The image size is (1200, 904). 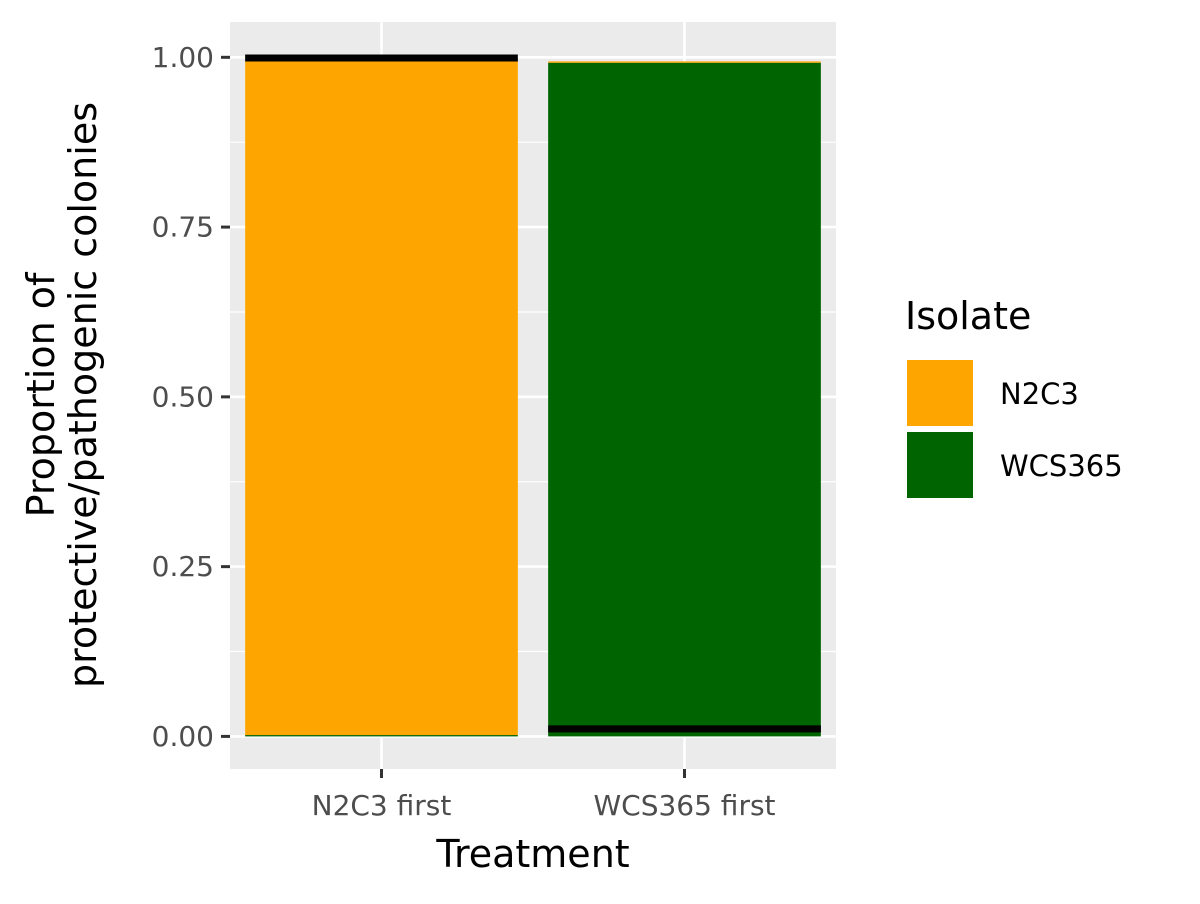 What do you see at coordinates (532, 854) in the screenshot?
I see `x-axis-title: Treatment` at bounding box center [532, 854].